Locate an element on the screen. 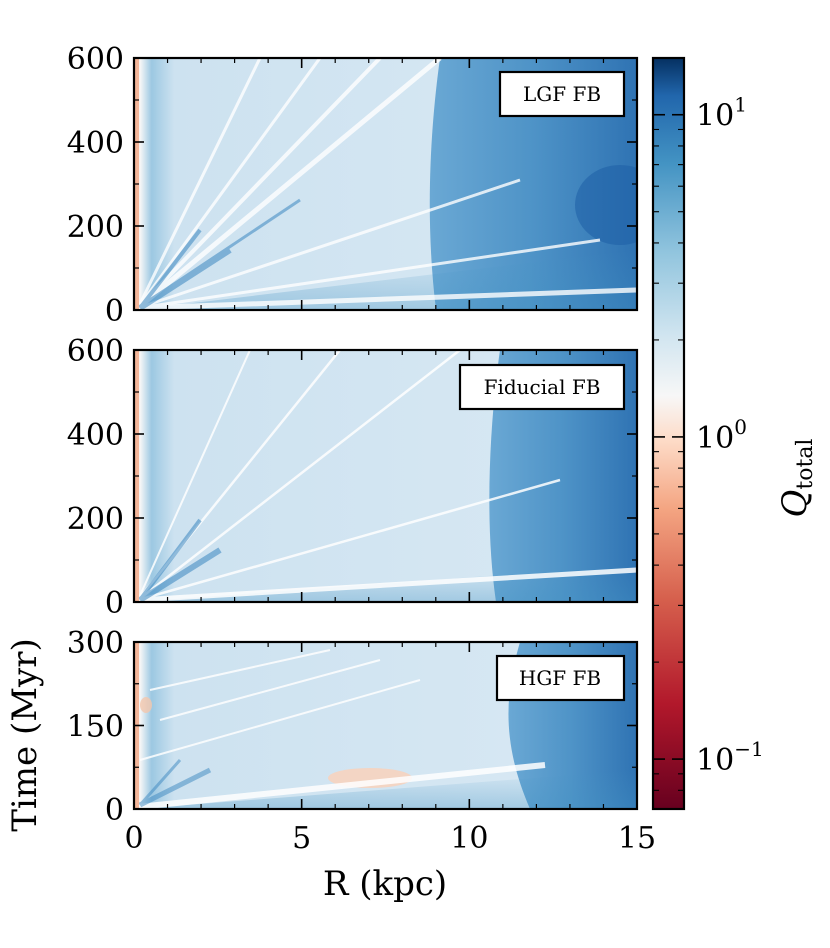  panel-label-box-fiducial: Fiducial FB is located at coordinates (542, 387).